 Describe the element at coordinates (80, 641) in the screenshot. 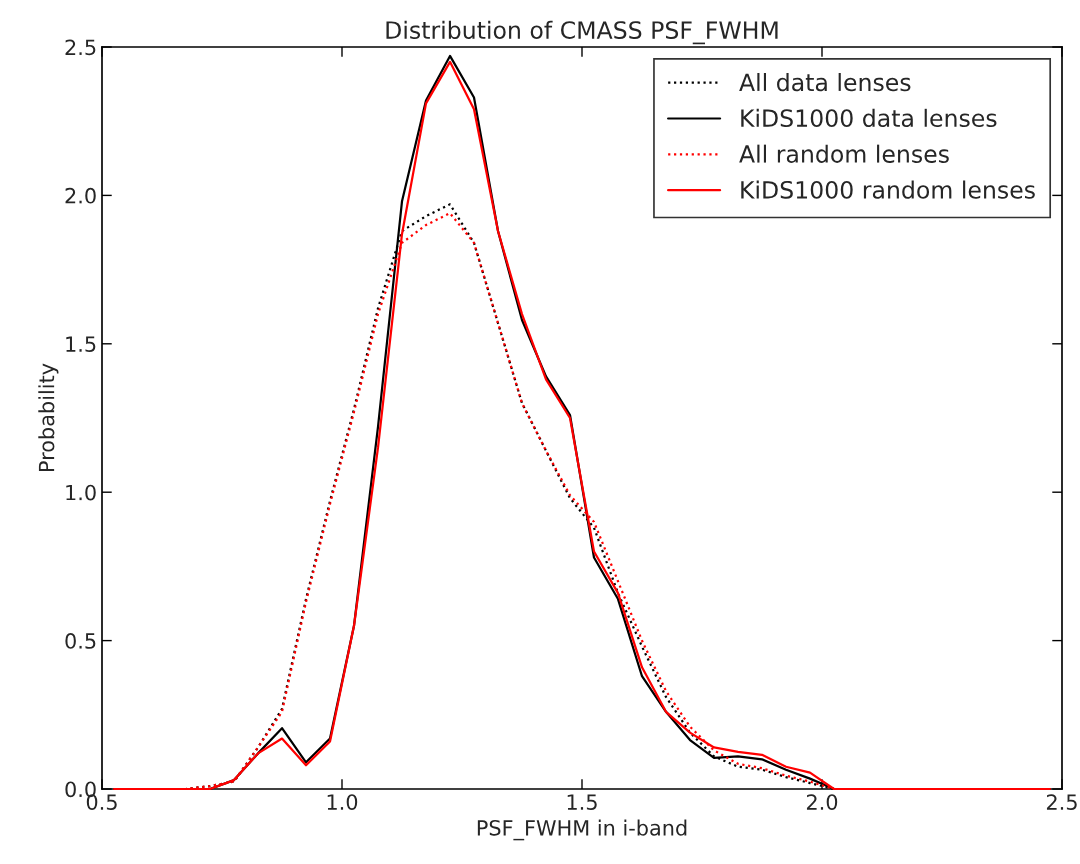

I see `y-tick-label: 0.5` at that location.